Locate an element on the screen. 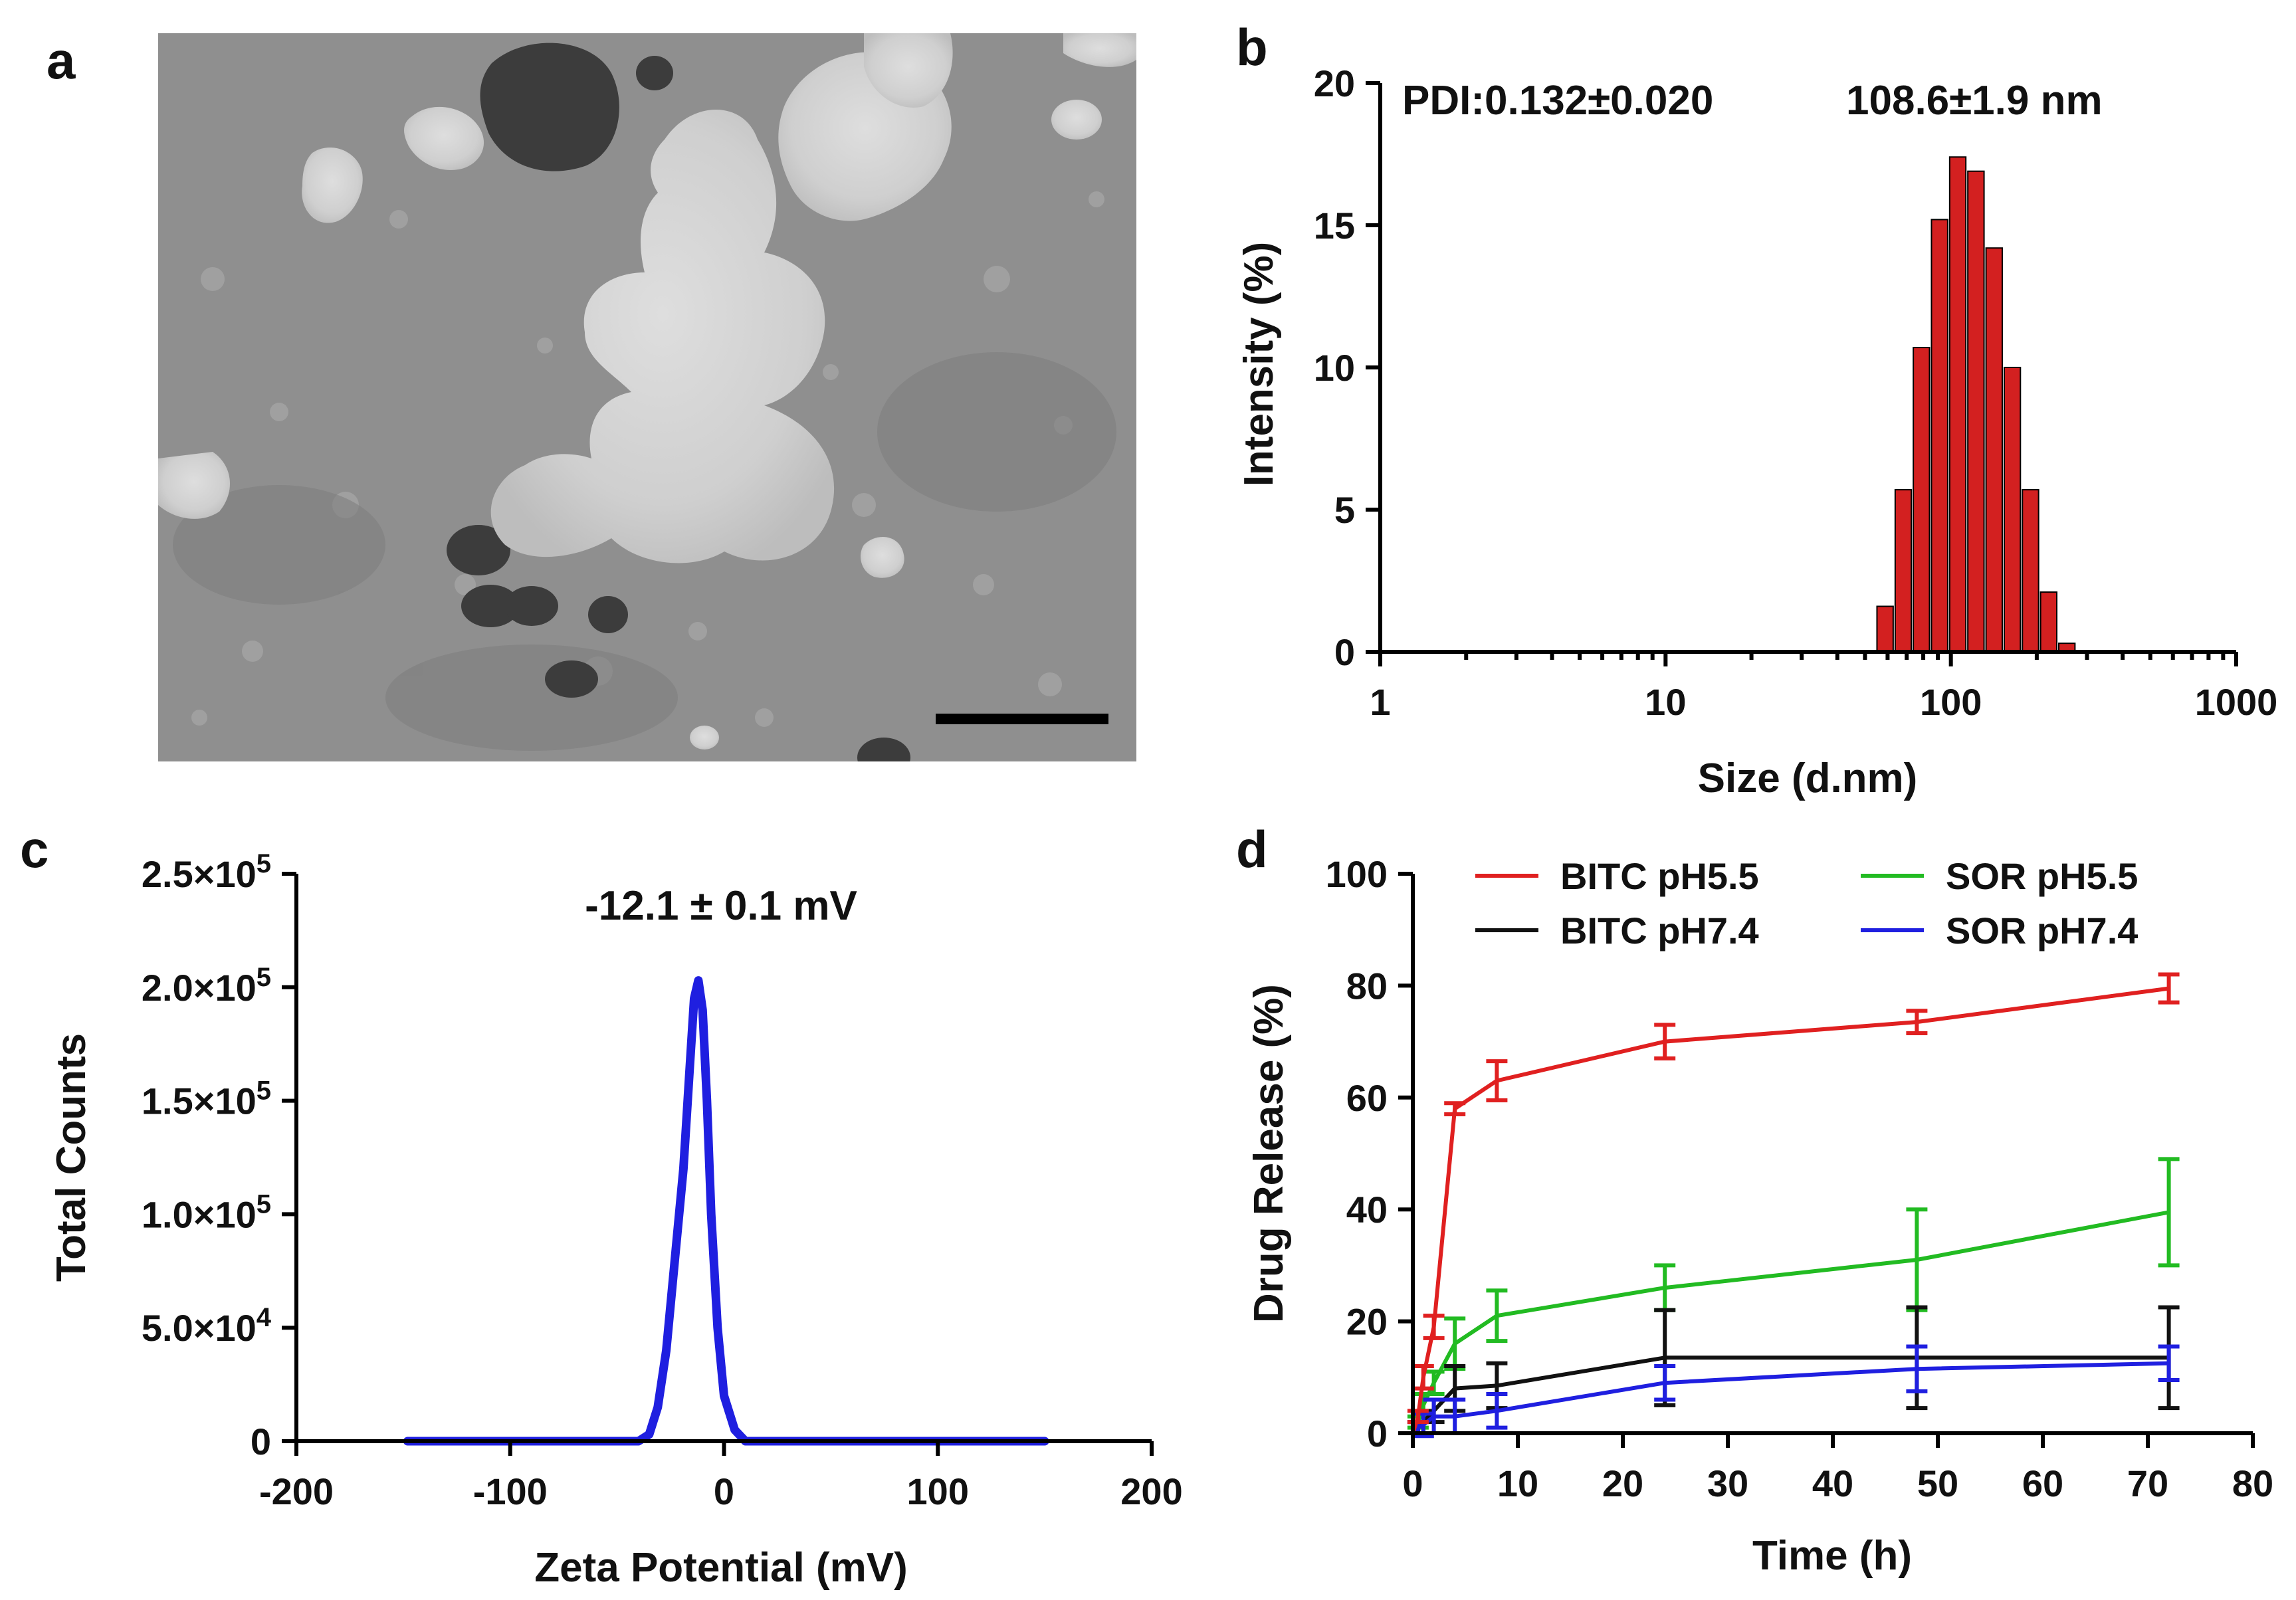 The image size is (2296, 1600). b-pdi-annotation: PDI:0.132±0.020 is located at coordinates (1557, 101).